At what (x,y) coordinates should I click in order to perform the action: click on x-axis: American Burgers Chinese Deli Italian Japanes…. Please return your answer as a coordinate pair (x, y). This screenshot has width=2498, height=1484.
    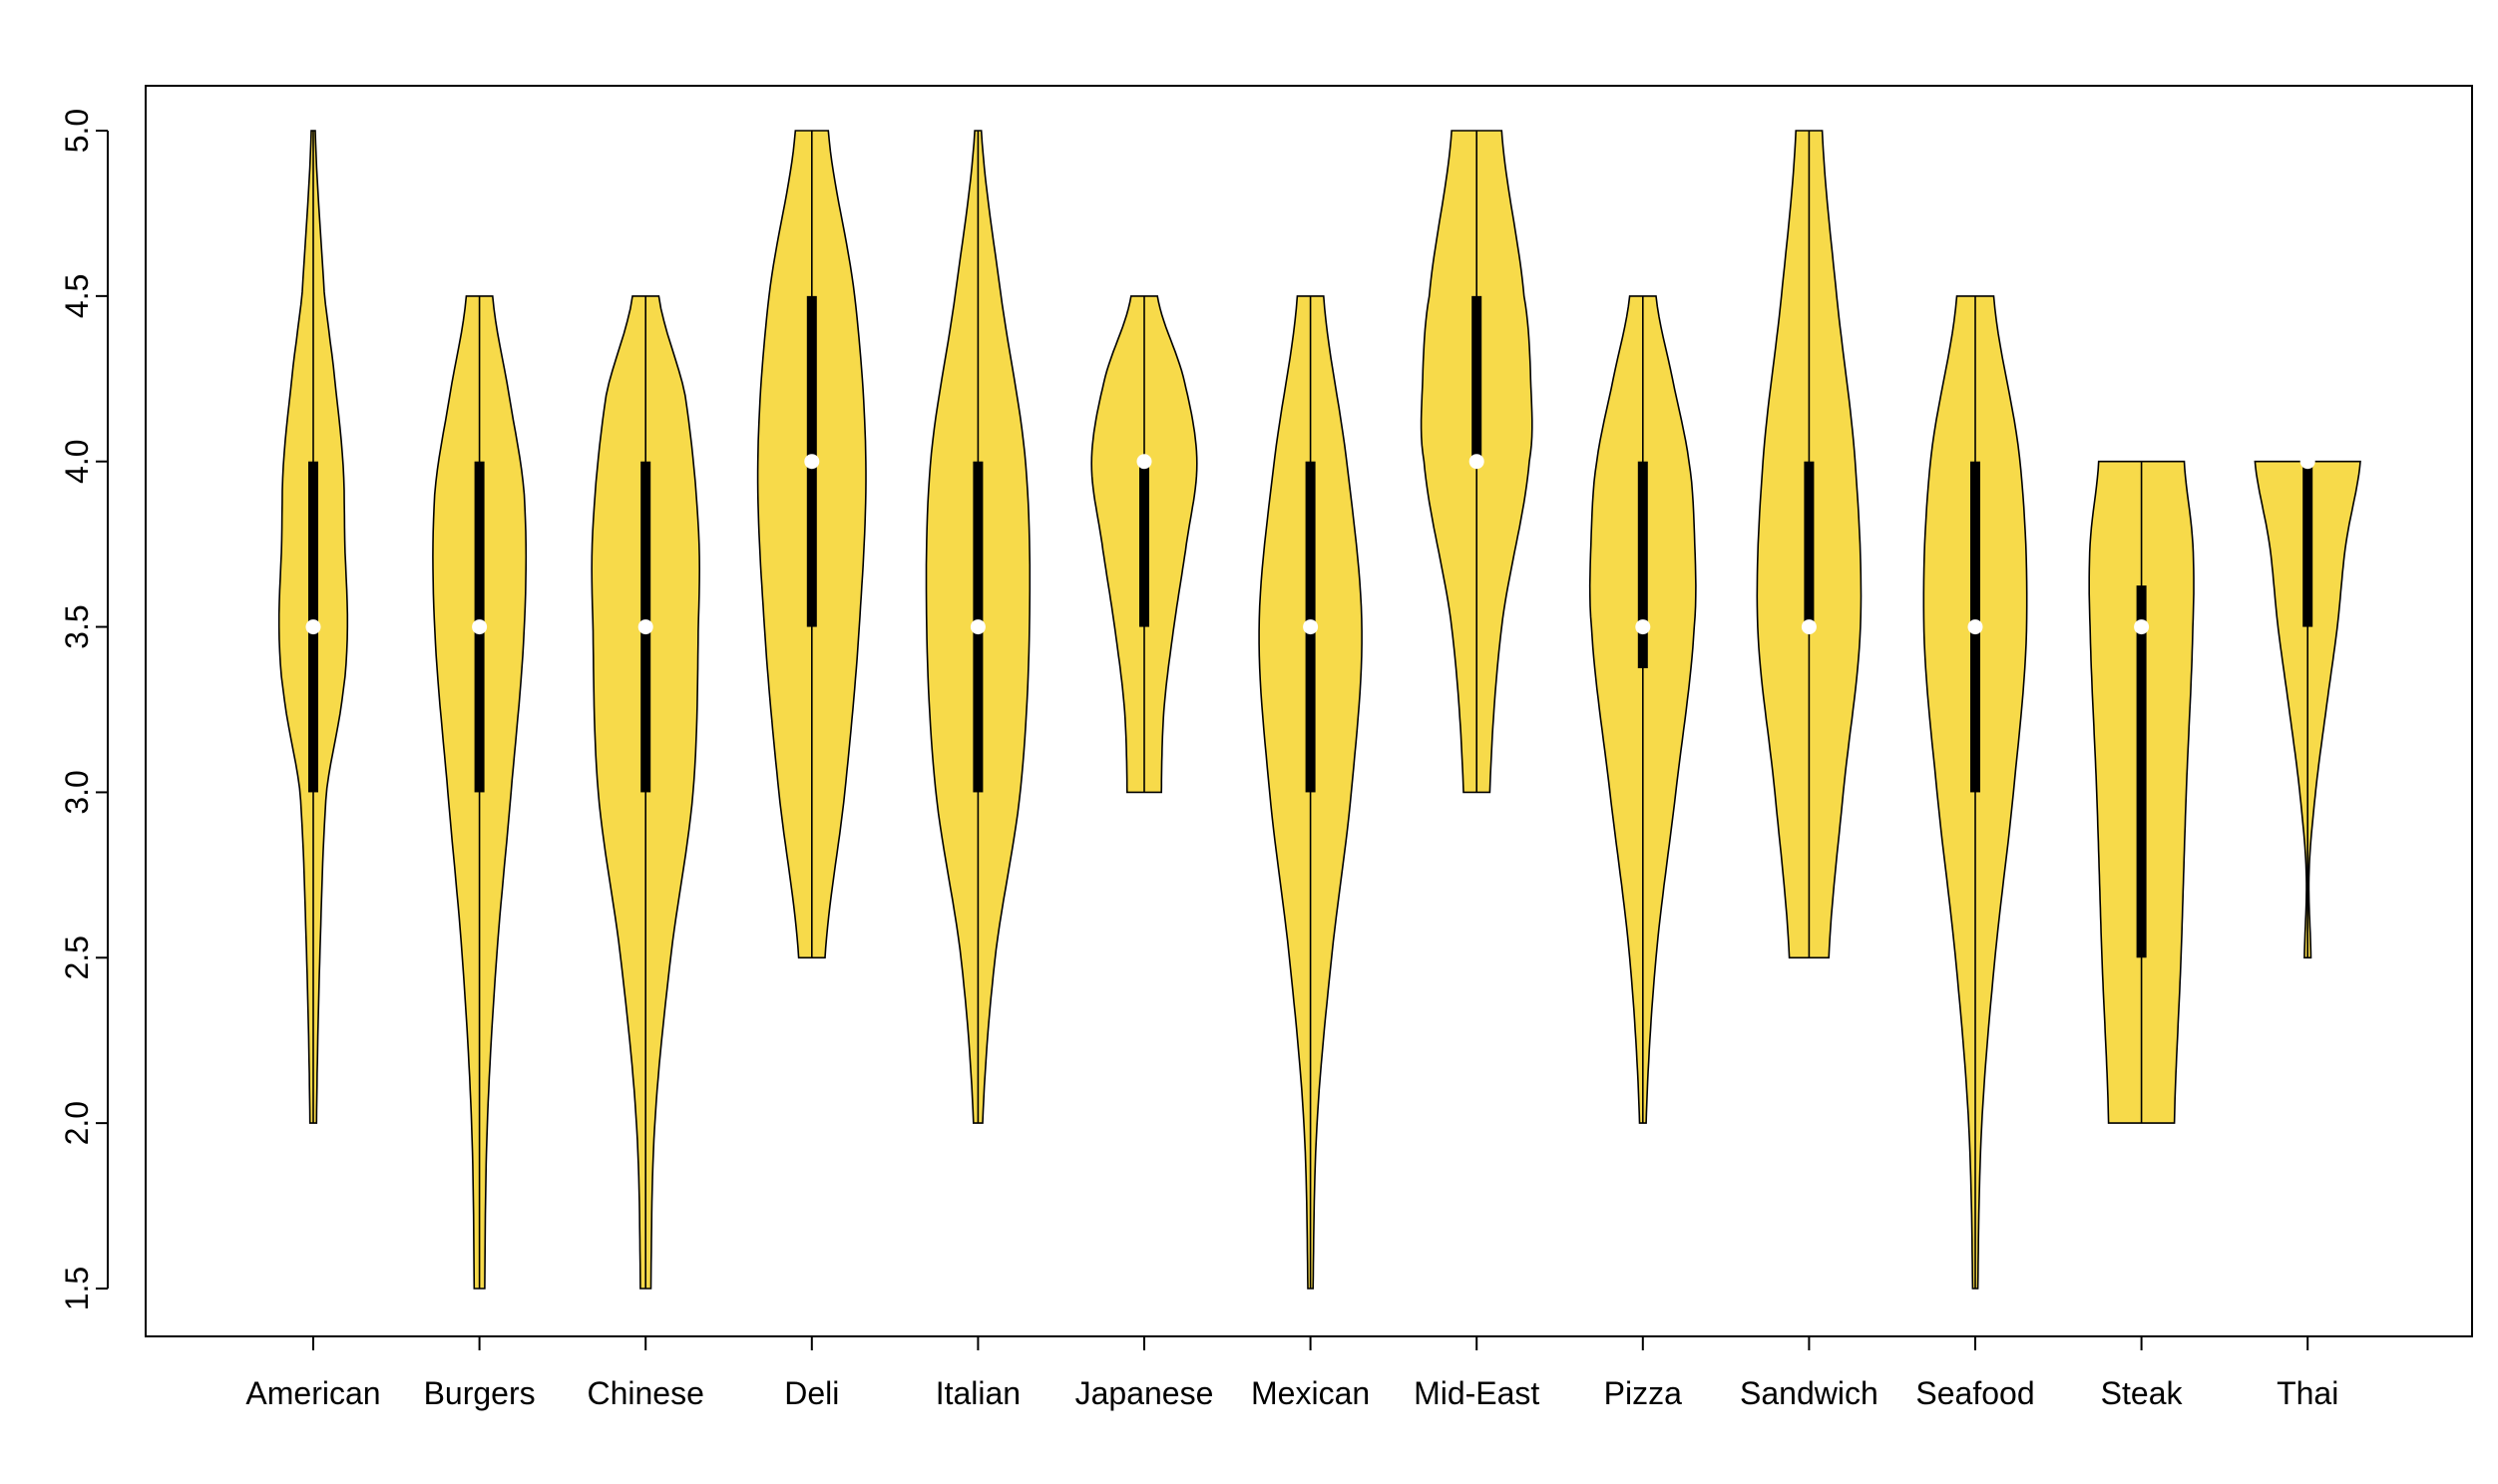
    Looking at the image, I should click on (1291, 1373).